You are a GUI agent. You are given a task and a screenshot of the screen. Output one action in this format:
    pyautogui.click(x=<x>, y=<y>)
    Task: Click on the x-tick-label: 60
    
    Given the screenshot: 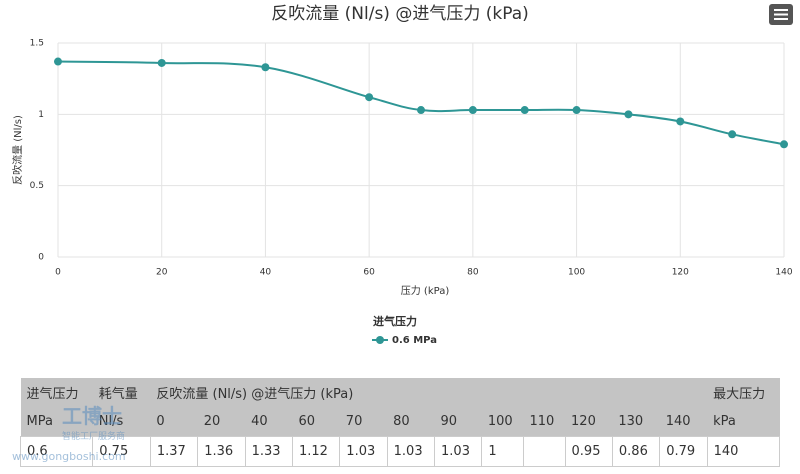 What is the action you would take?
    pyautogui.click(x=369, y=273)
    